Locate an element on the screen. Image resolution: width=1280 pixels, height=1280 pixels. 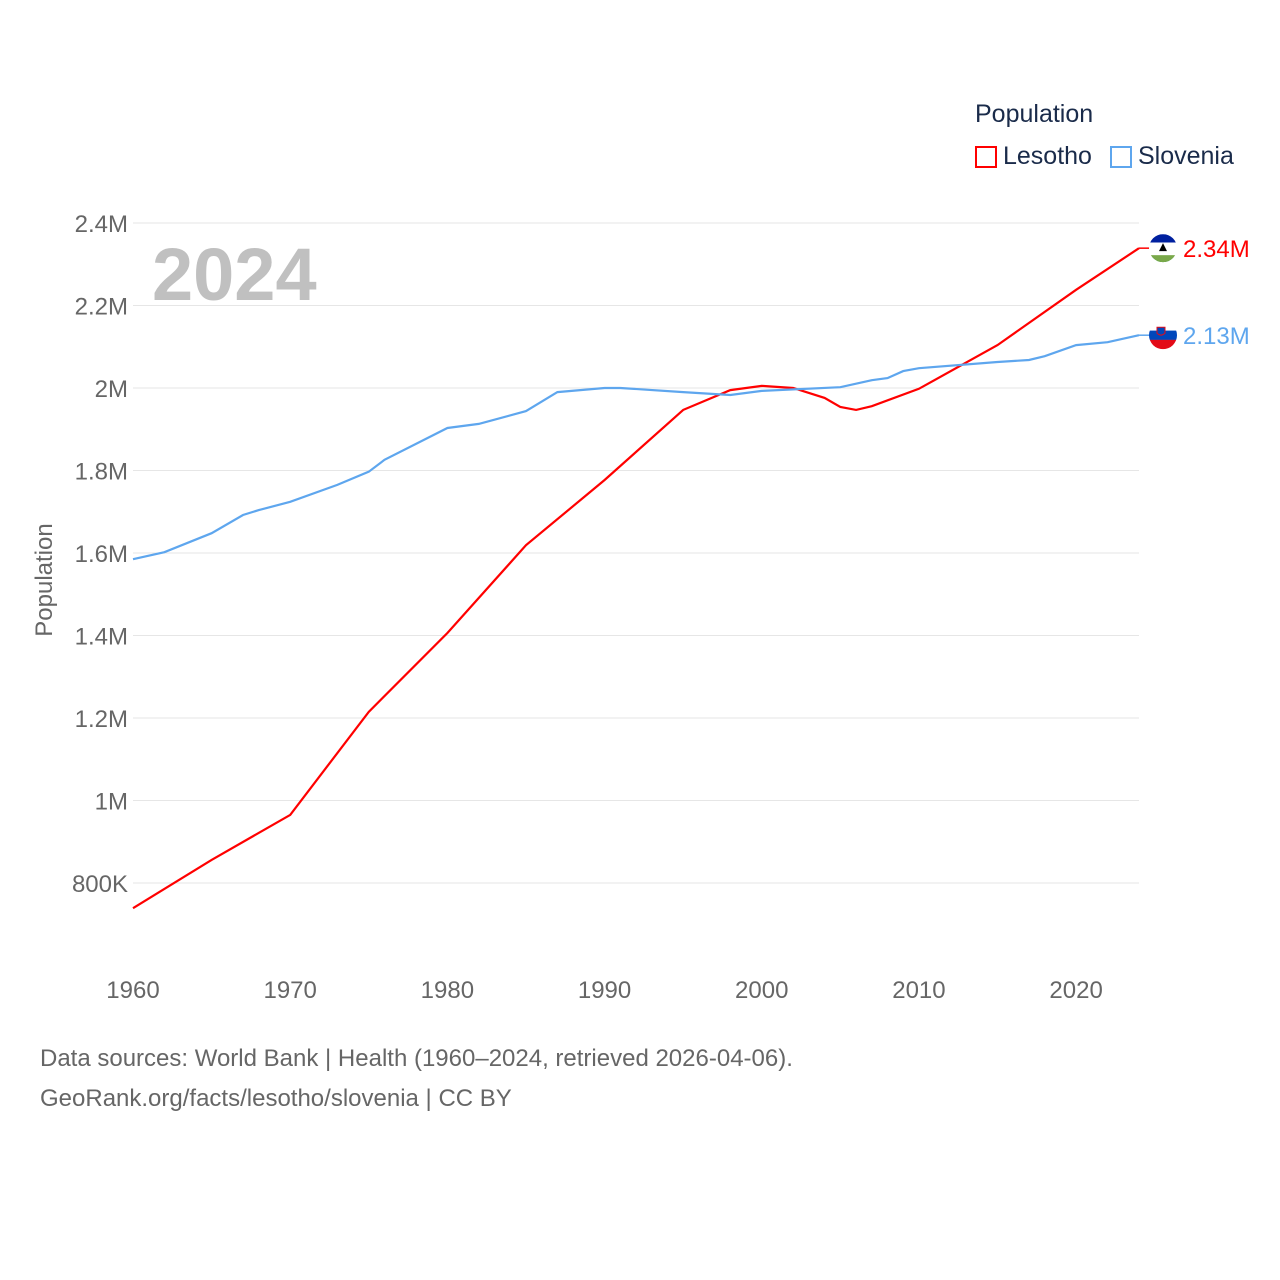
y-tick-label: 2.4M is located at coordinates (101, 224).